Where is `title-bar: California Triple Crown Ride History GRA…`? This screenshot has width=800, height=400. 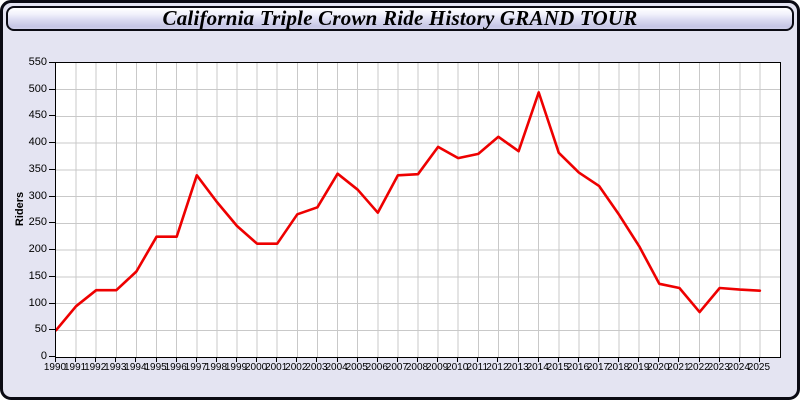
title-bar: California Triple Crown Ride History GRA… is located at coordinates (400, 18).